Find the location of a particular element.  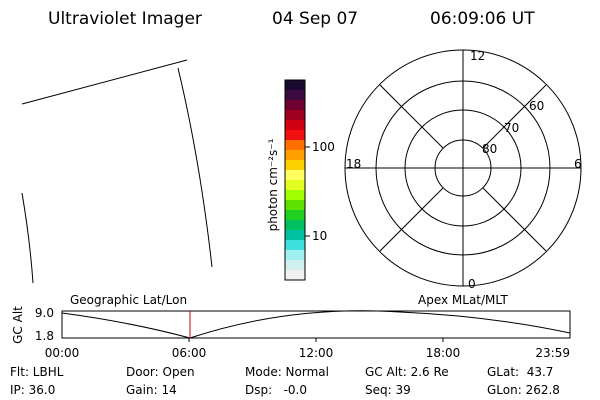

orbit-x-tick: 18:00 is located at coordinates (443, 353).